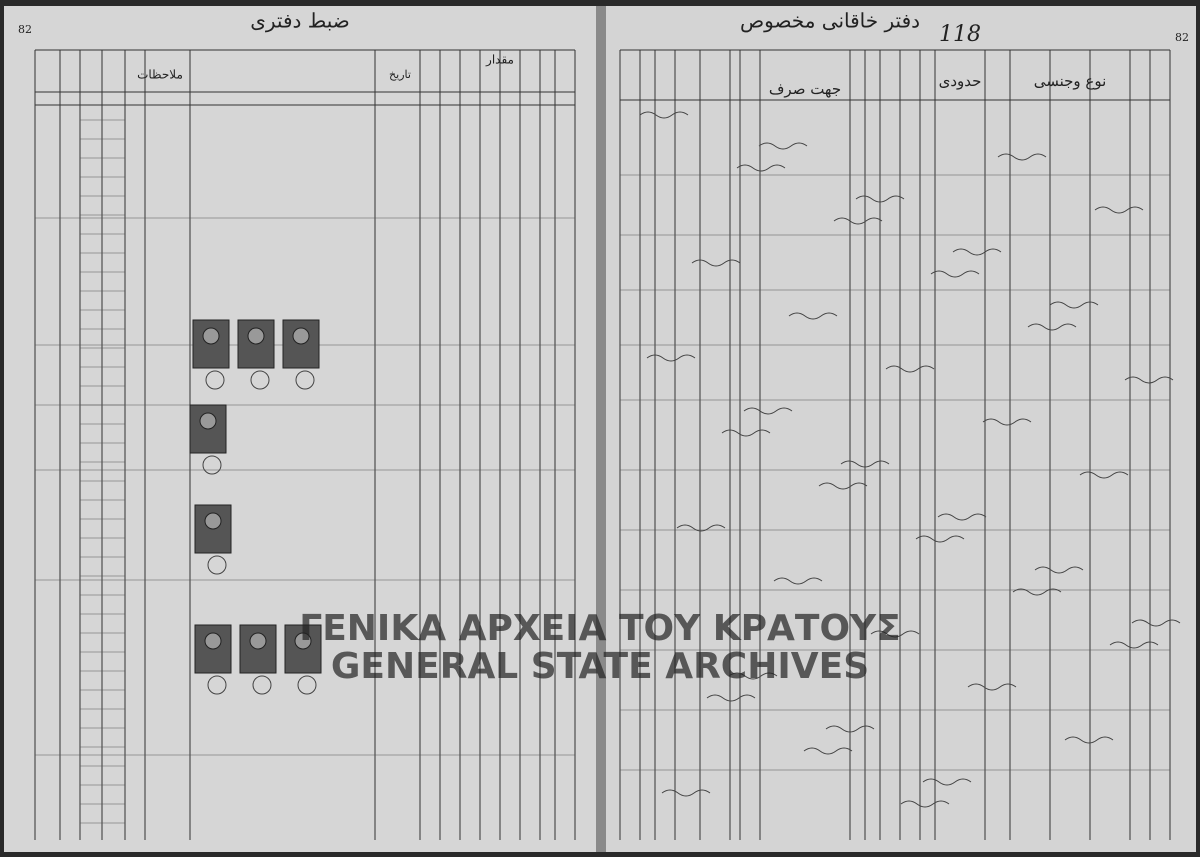 The height and width of the screenshot is (857, 1200). I want to click on column-header: تاریخ, so click(400, 74).